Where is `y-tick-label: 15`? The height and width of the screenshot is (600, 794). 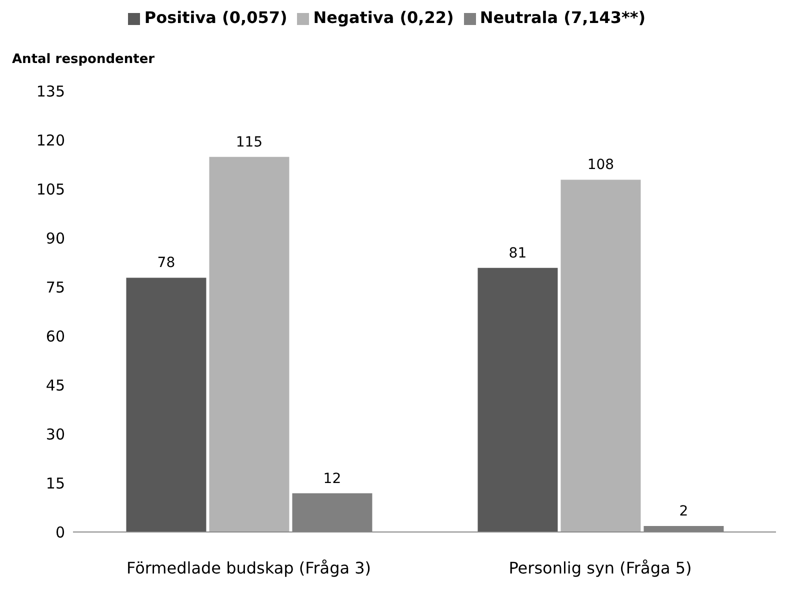 y-tick-label: 15 is located at coordinates (55, 483).